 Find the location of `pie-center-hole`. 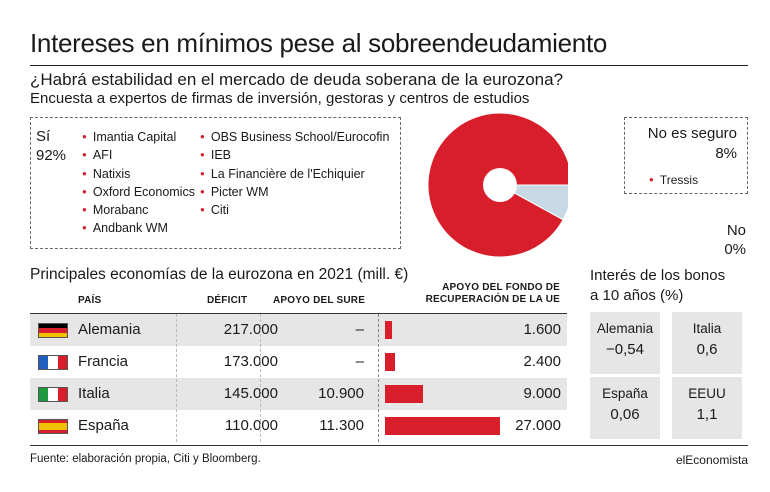

pie-center-hole is located at coordinates (500, 185).